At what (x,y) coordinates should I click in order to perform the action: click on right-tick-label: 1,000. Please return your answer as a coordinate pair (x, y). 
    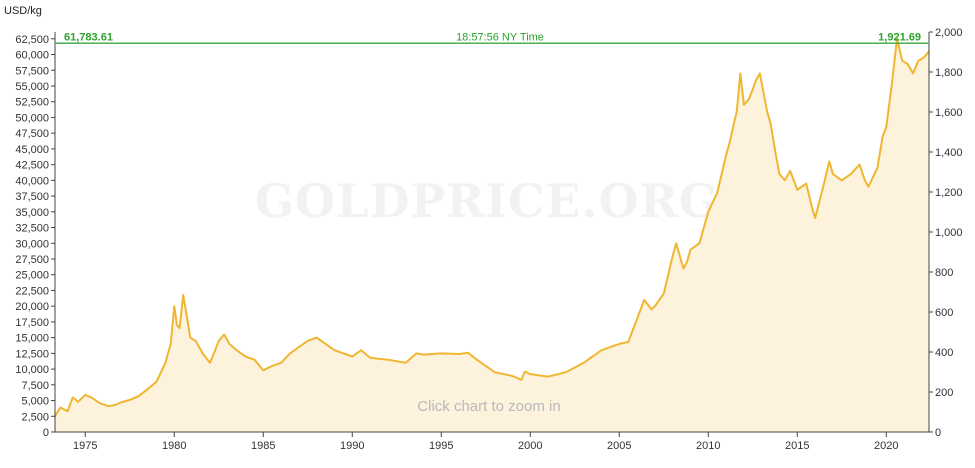
    Looking at the image, I should click on (949, 233).